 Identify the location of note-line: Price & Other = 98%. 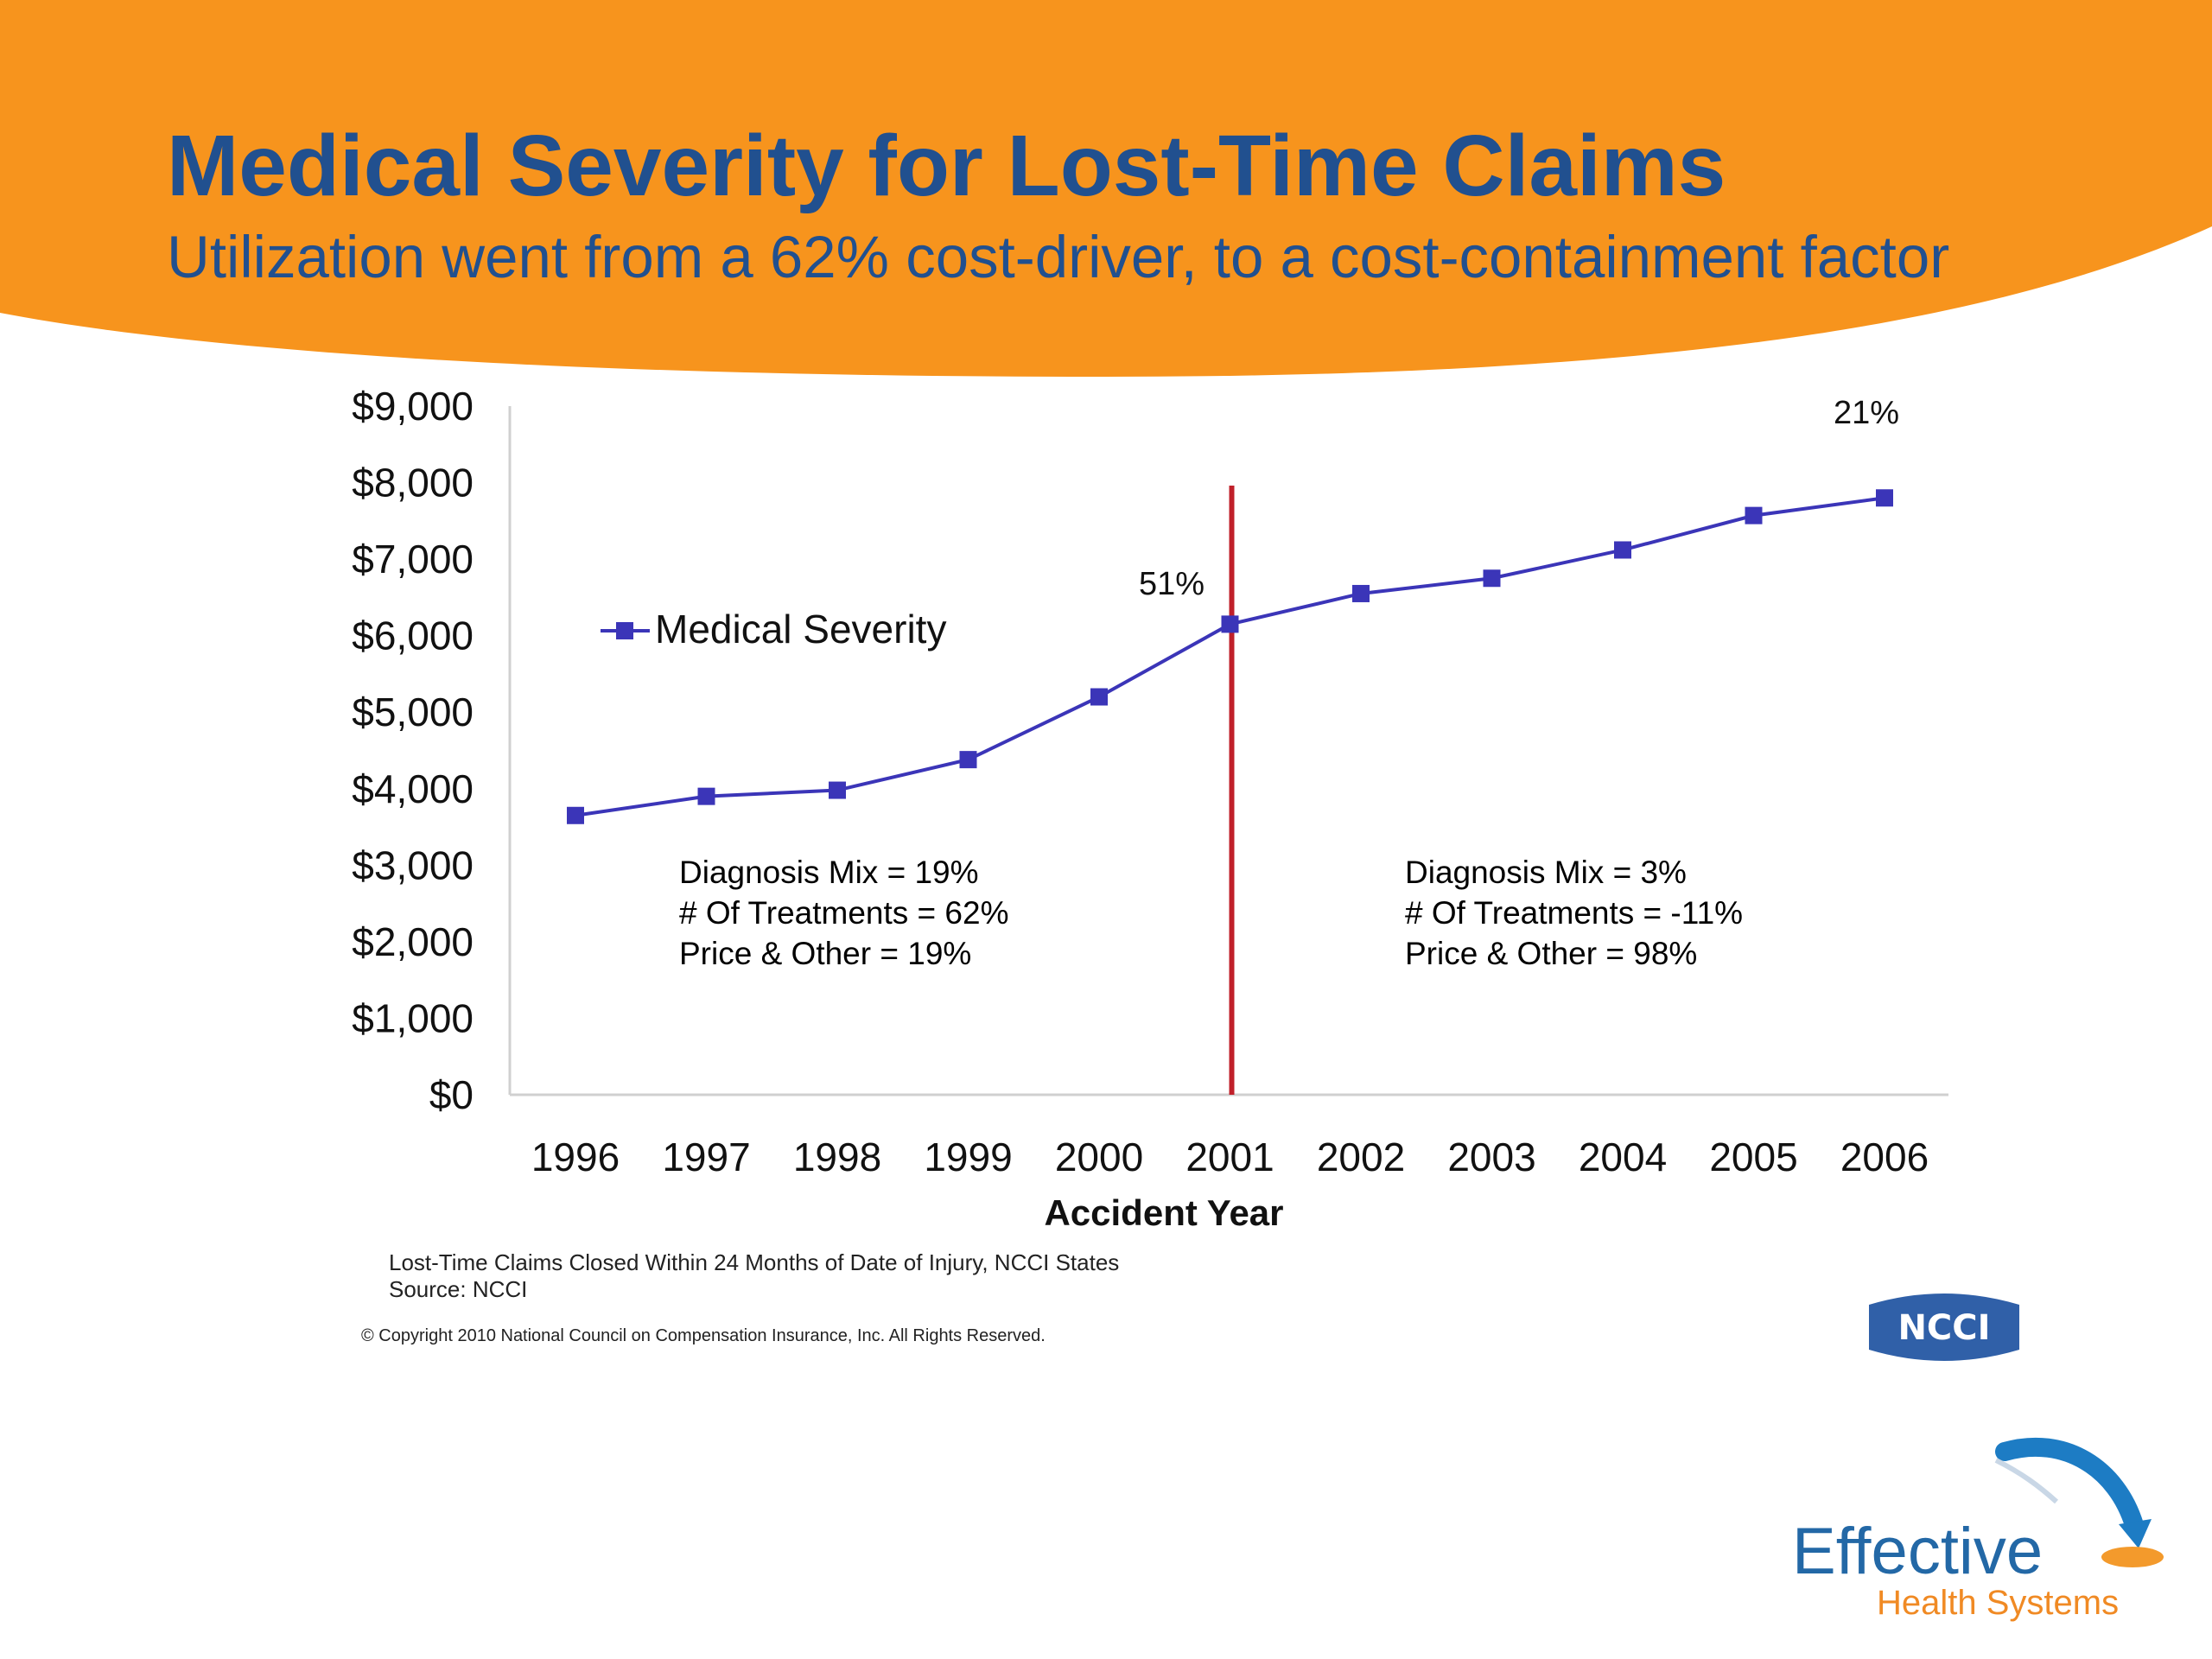
(1551, 953).